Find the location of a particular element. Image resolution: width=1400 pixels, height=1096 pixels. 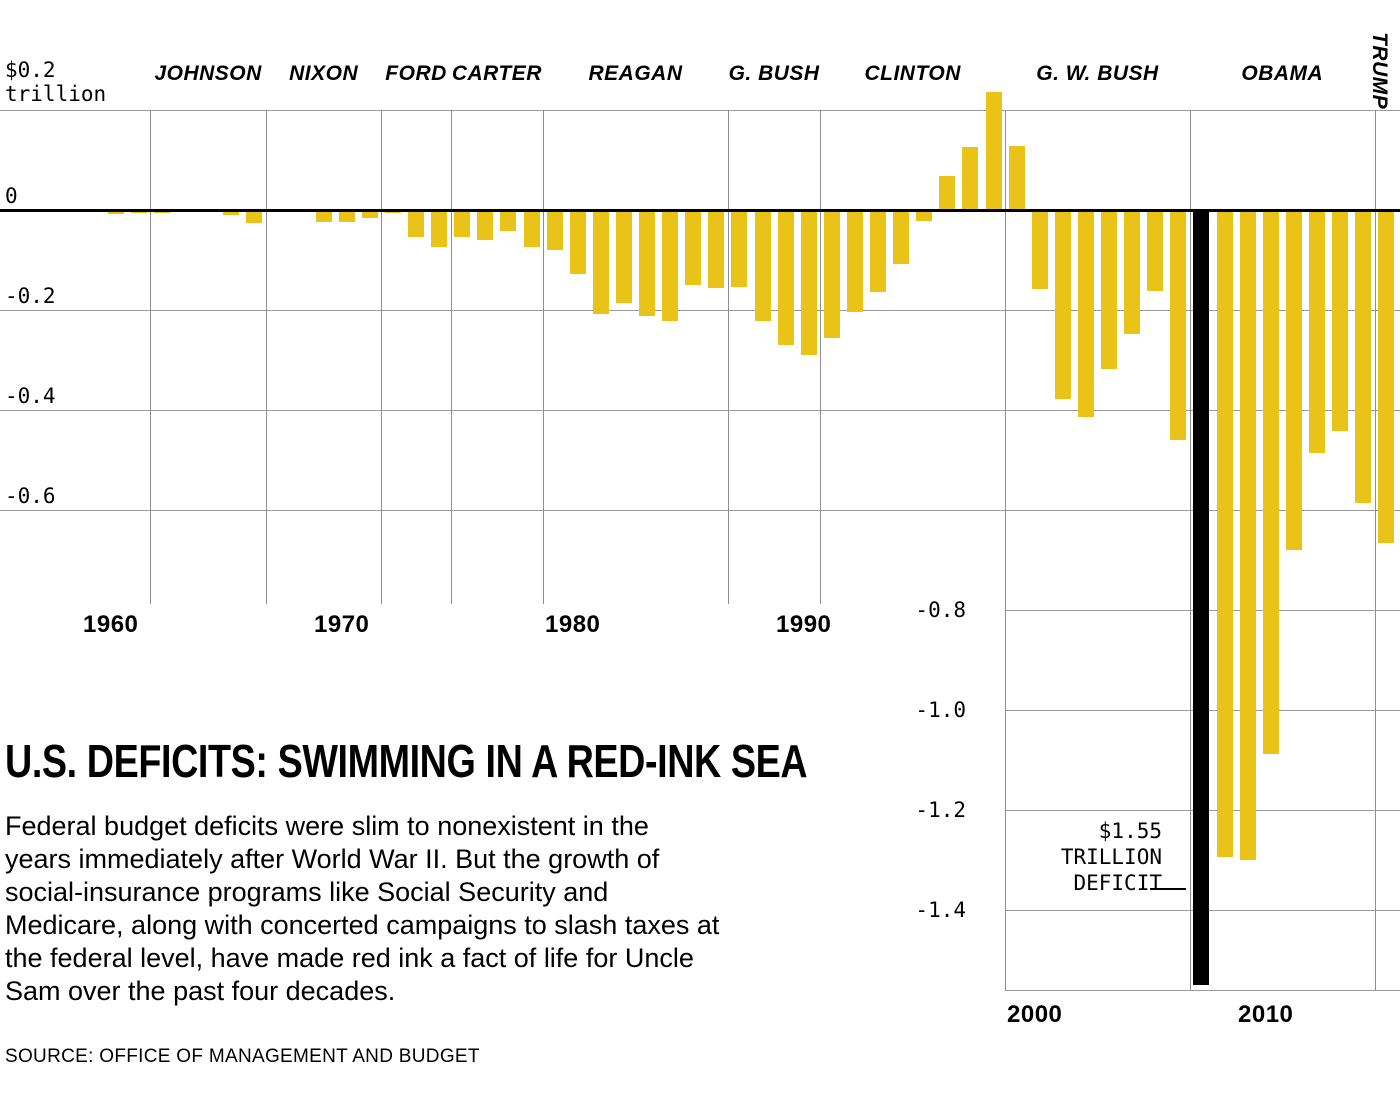

president-label-carter: CARTER is located at coordinates (496, 73).